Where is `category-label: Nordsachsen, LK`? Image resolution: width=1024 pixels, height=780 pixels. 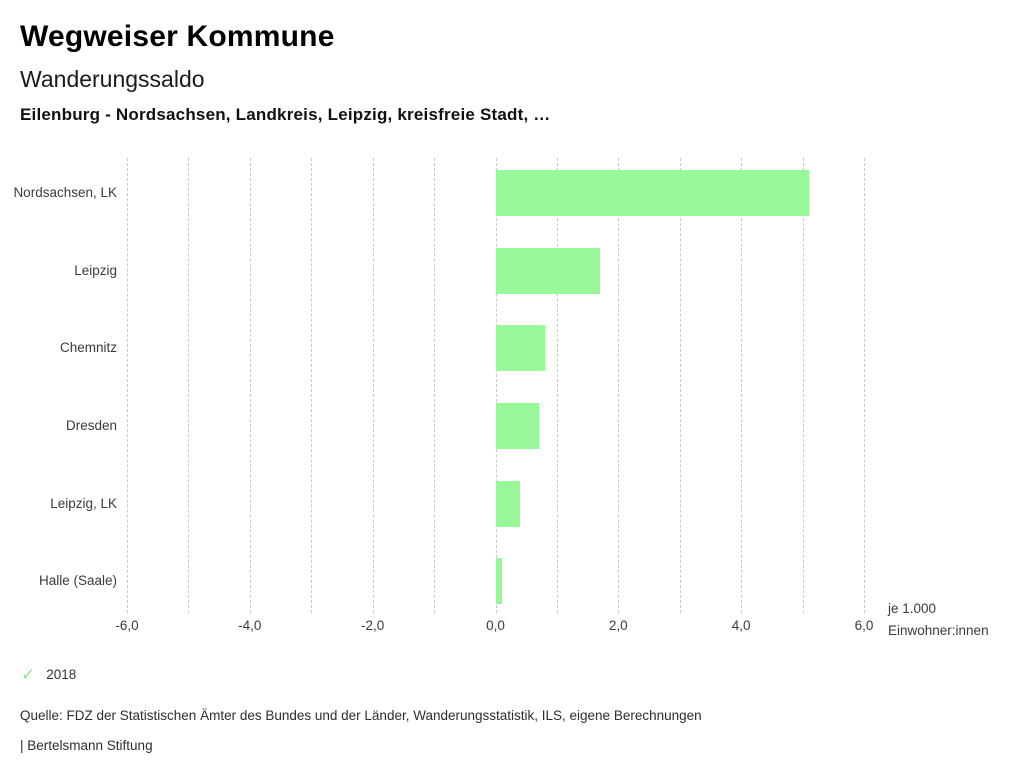
category-label: Nordsachsen, LK is located at coordinates (65, 192).